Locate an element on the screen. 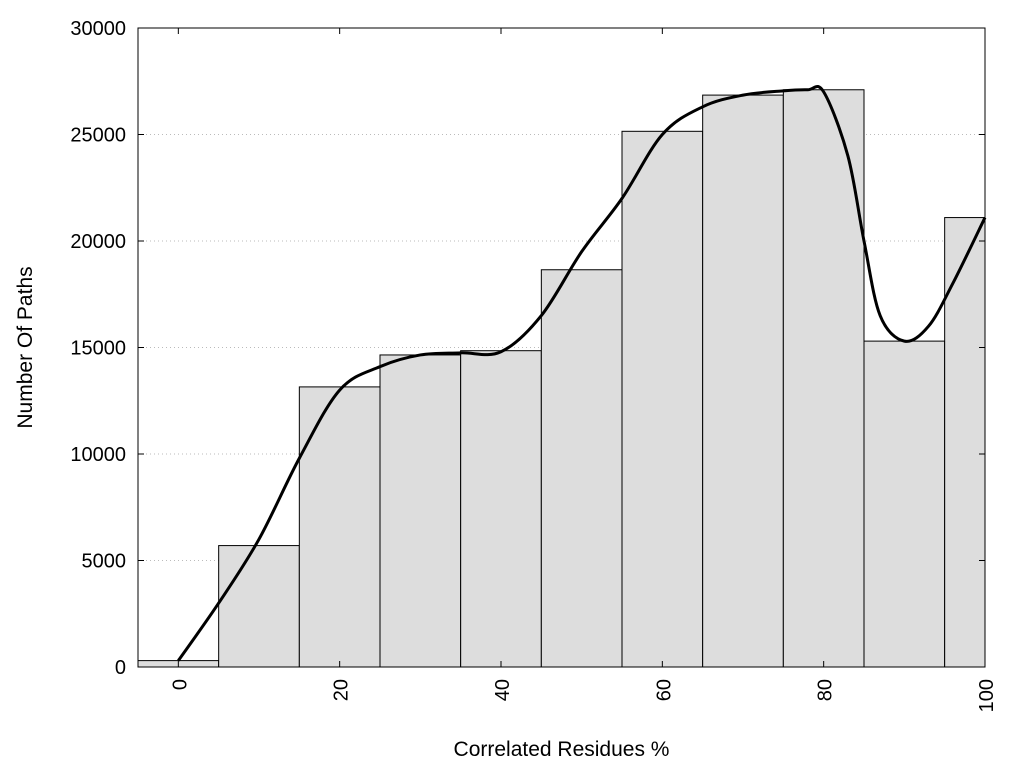  y-tick-label: 10000 is located at coordinates (98, 455).